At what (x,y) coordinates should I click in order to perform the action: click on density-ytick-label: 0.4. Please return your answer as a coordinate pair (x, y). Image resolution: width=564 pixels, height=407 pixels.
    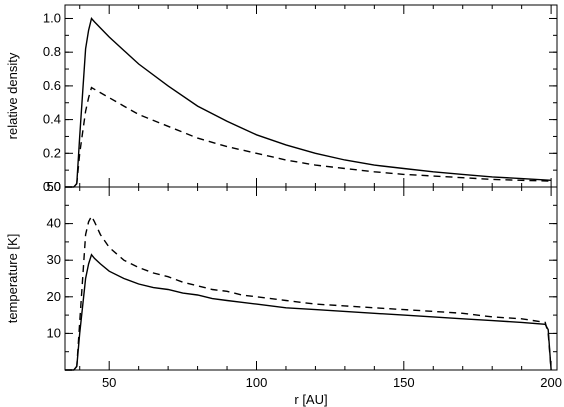
    Looking at the image, I should click on (52, 119).